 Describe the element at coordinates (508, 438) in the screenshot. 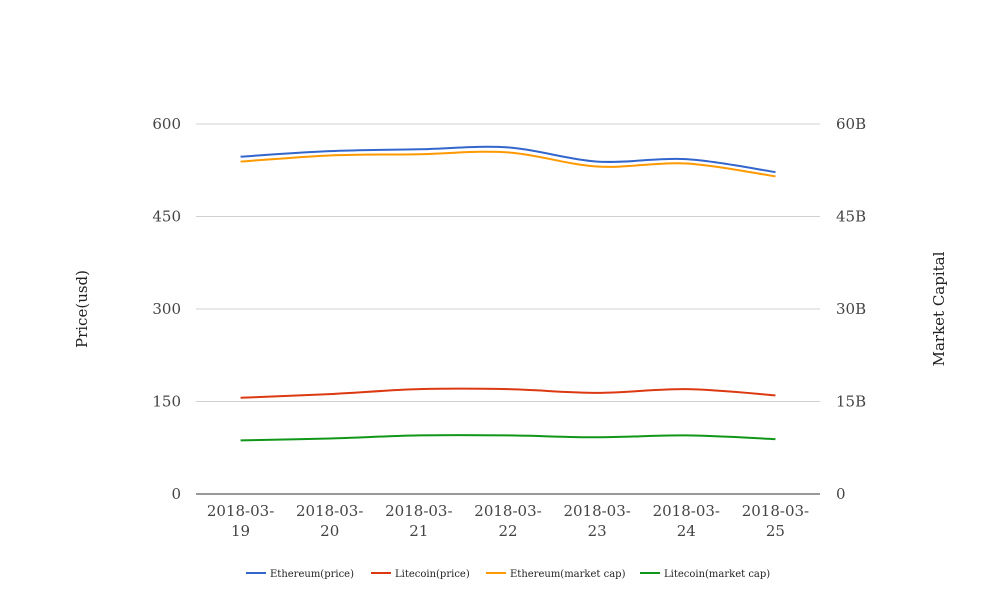

I see `series-line-litecoin-market-cap` at that location.